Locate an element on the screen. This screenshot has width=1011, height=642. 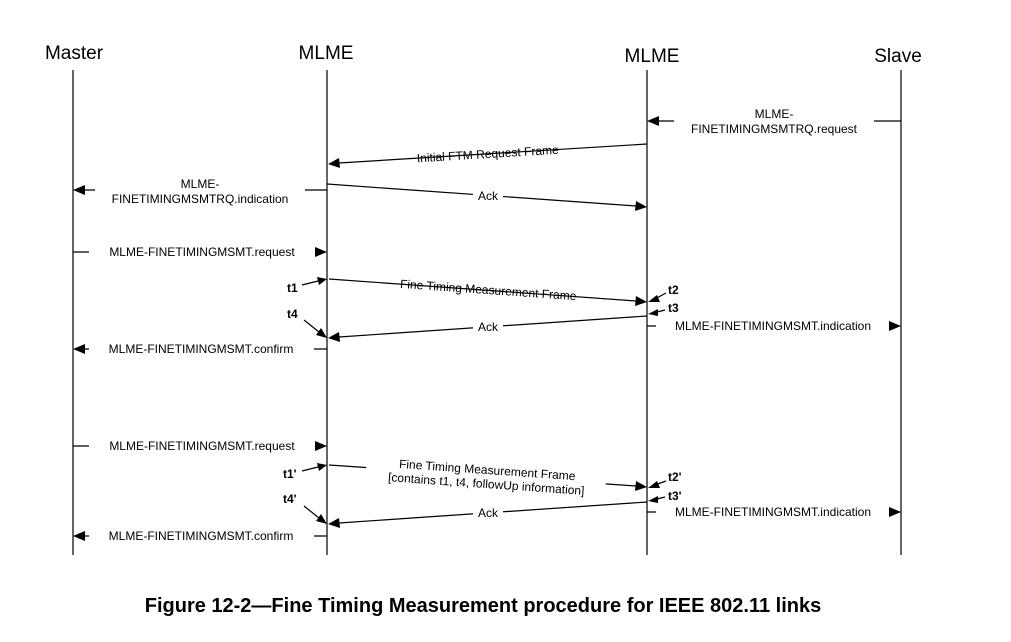
msmt-indication-1-label: MLME-FINETIMINGMSMT.indication is located at coordinates (773, 326).